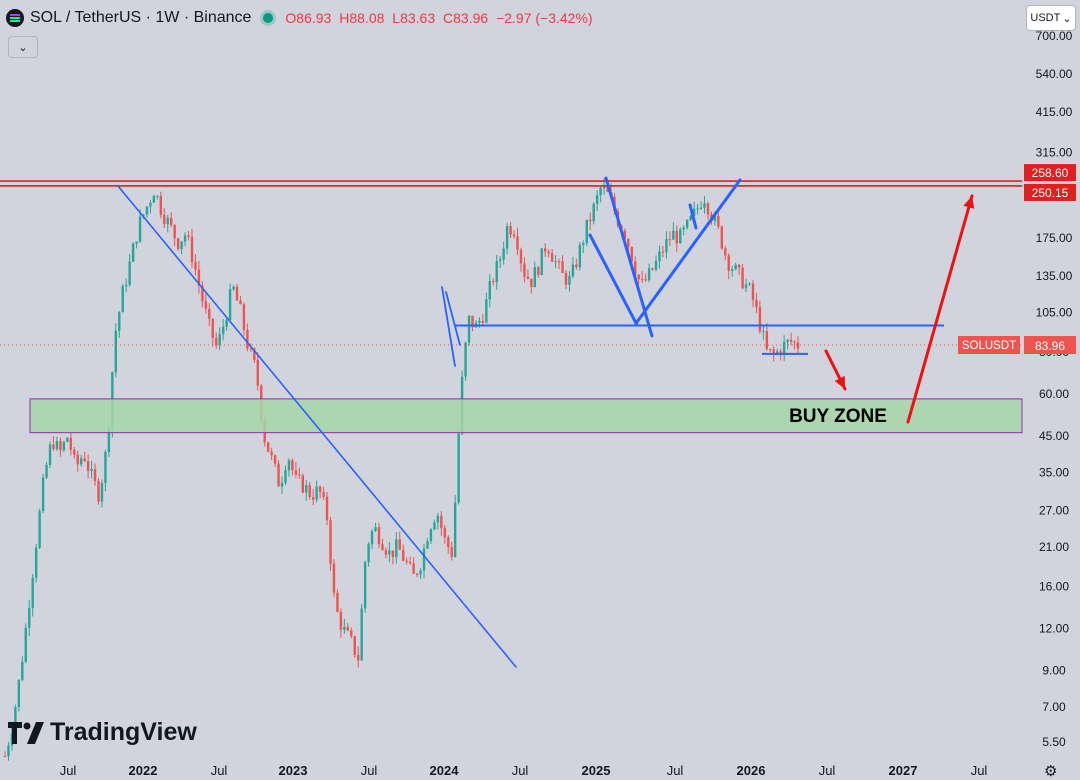 This screenshot has height=780, width=1080. Describe the element at coordinates (1054, 394) in the screenshot. I see `y-tick-label: 60.00` at that location.